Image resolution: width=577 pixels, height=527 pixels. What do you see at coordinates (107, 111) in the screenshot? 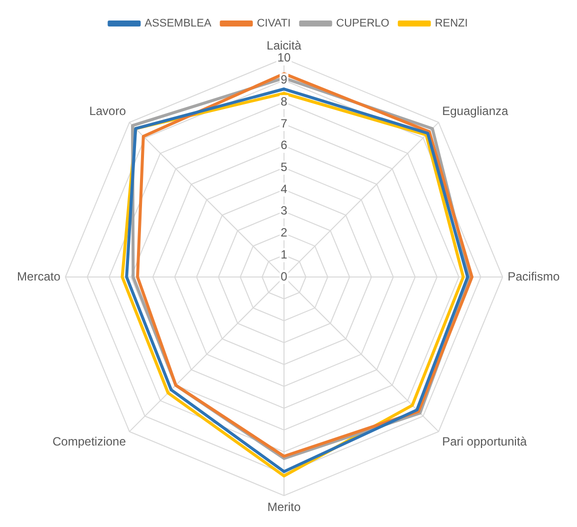
I see `spoke-label: Lavoro` at bounding box center [107, 111].